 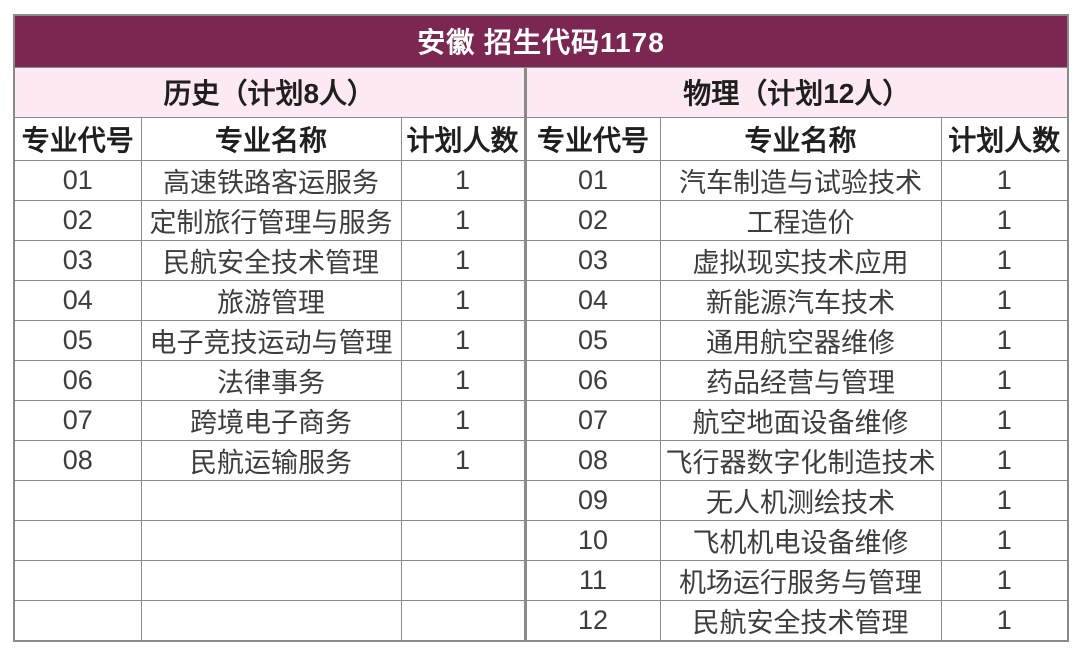 What do you see at coordinates (77, 300) in the screenshot?
I see `history-code-cell: 04` at bounding box center [77, 300].